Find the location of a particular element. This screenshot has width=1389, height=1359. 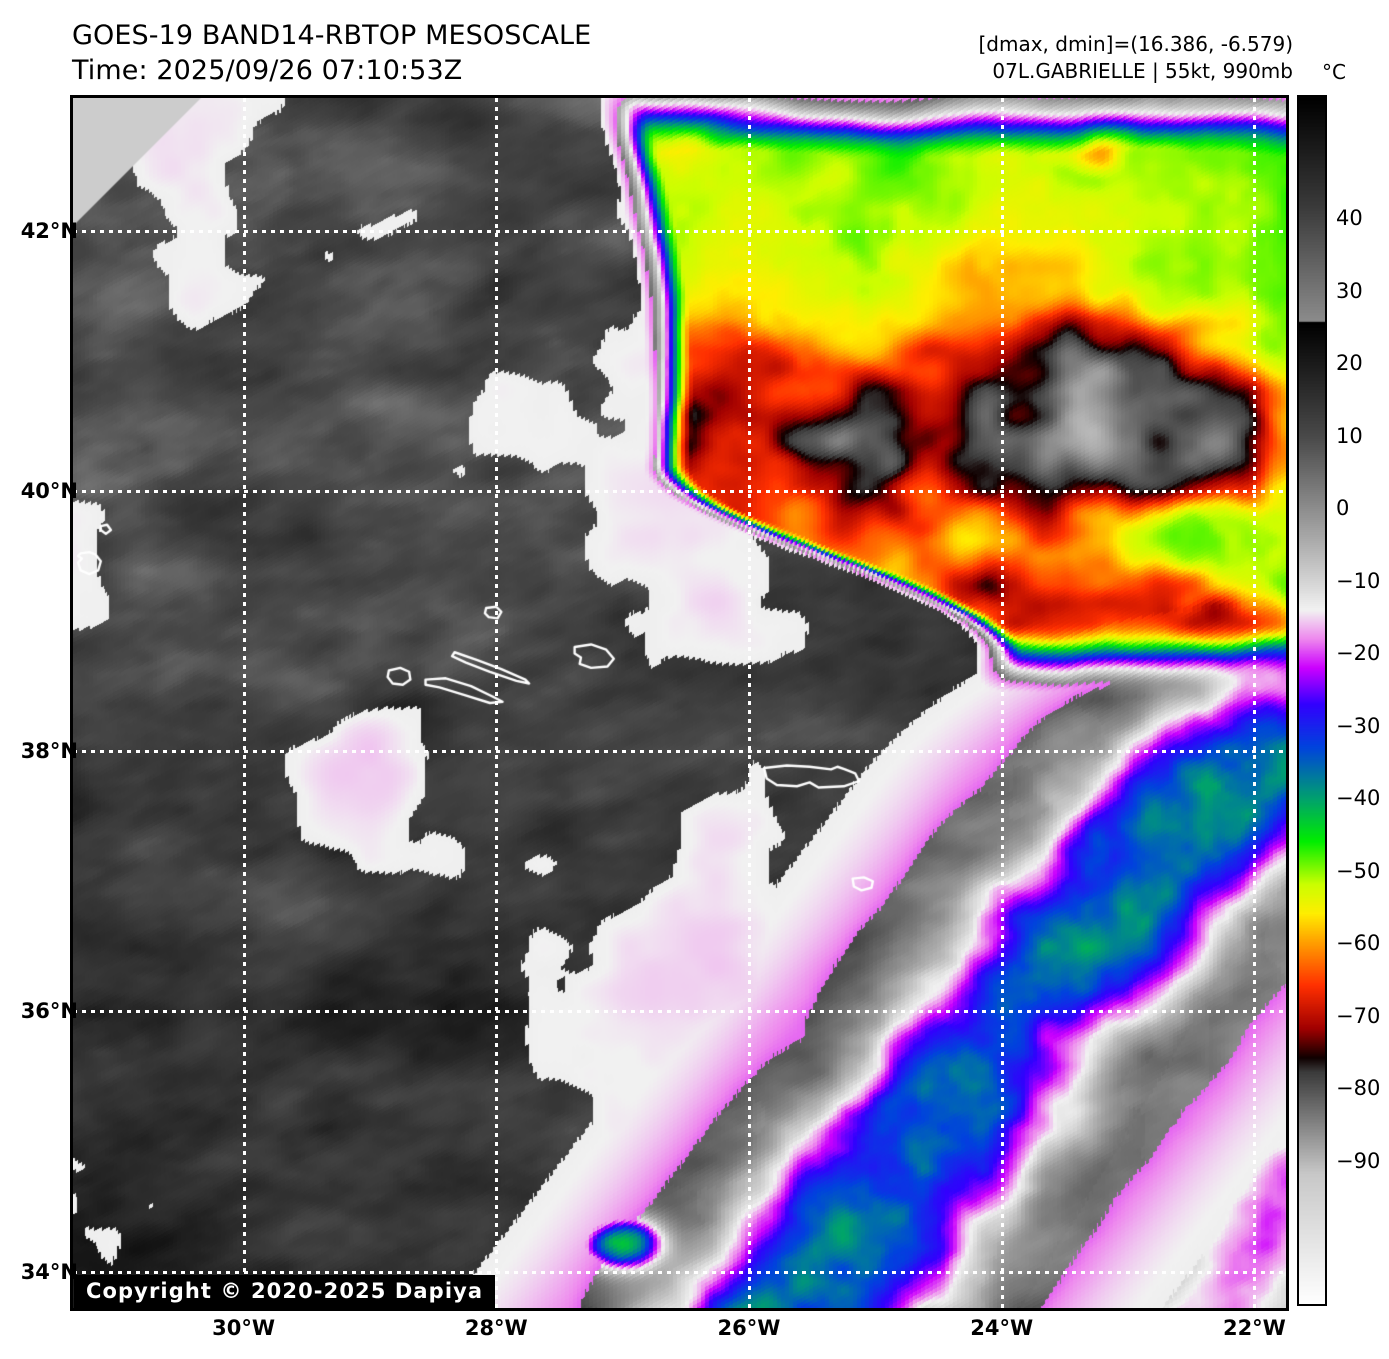

colorbar-tick-label: 10 is located at coordinates (1349, 435).